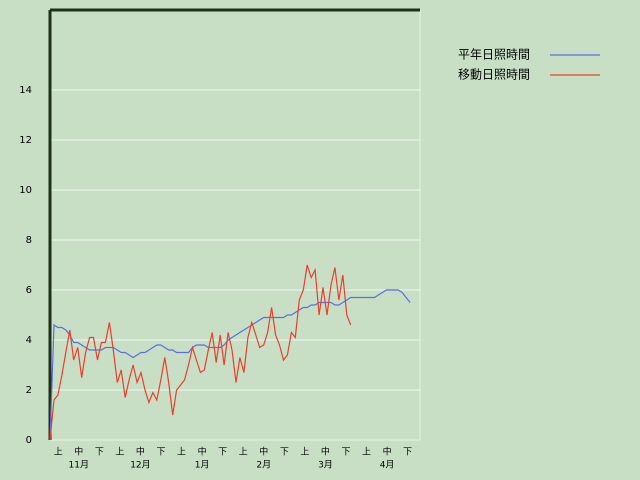  Describe the element at coordinates (387, 465) in the screenshot. I see `month-label: 4月` at that location.